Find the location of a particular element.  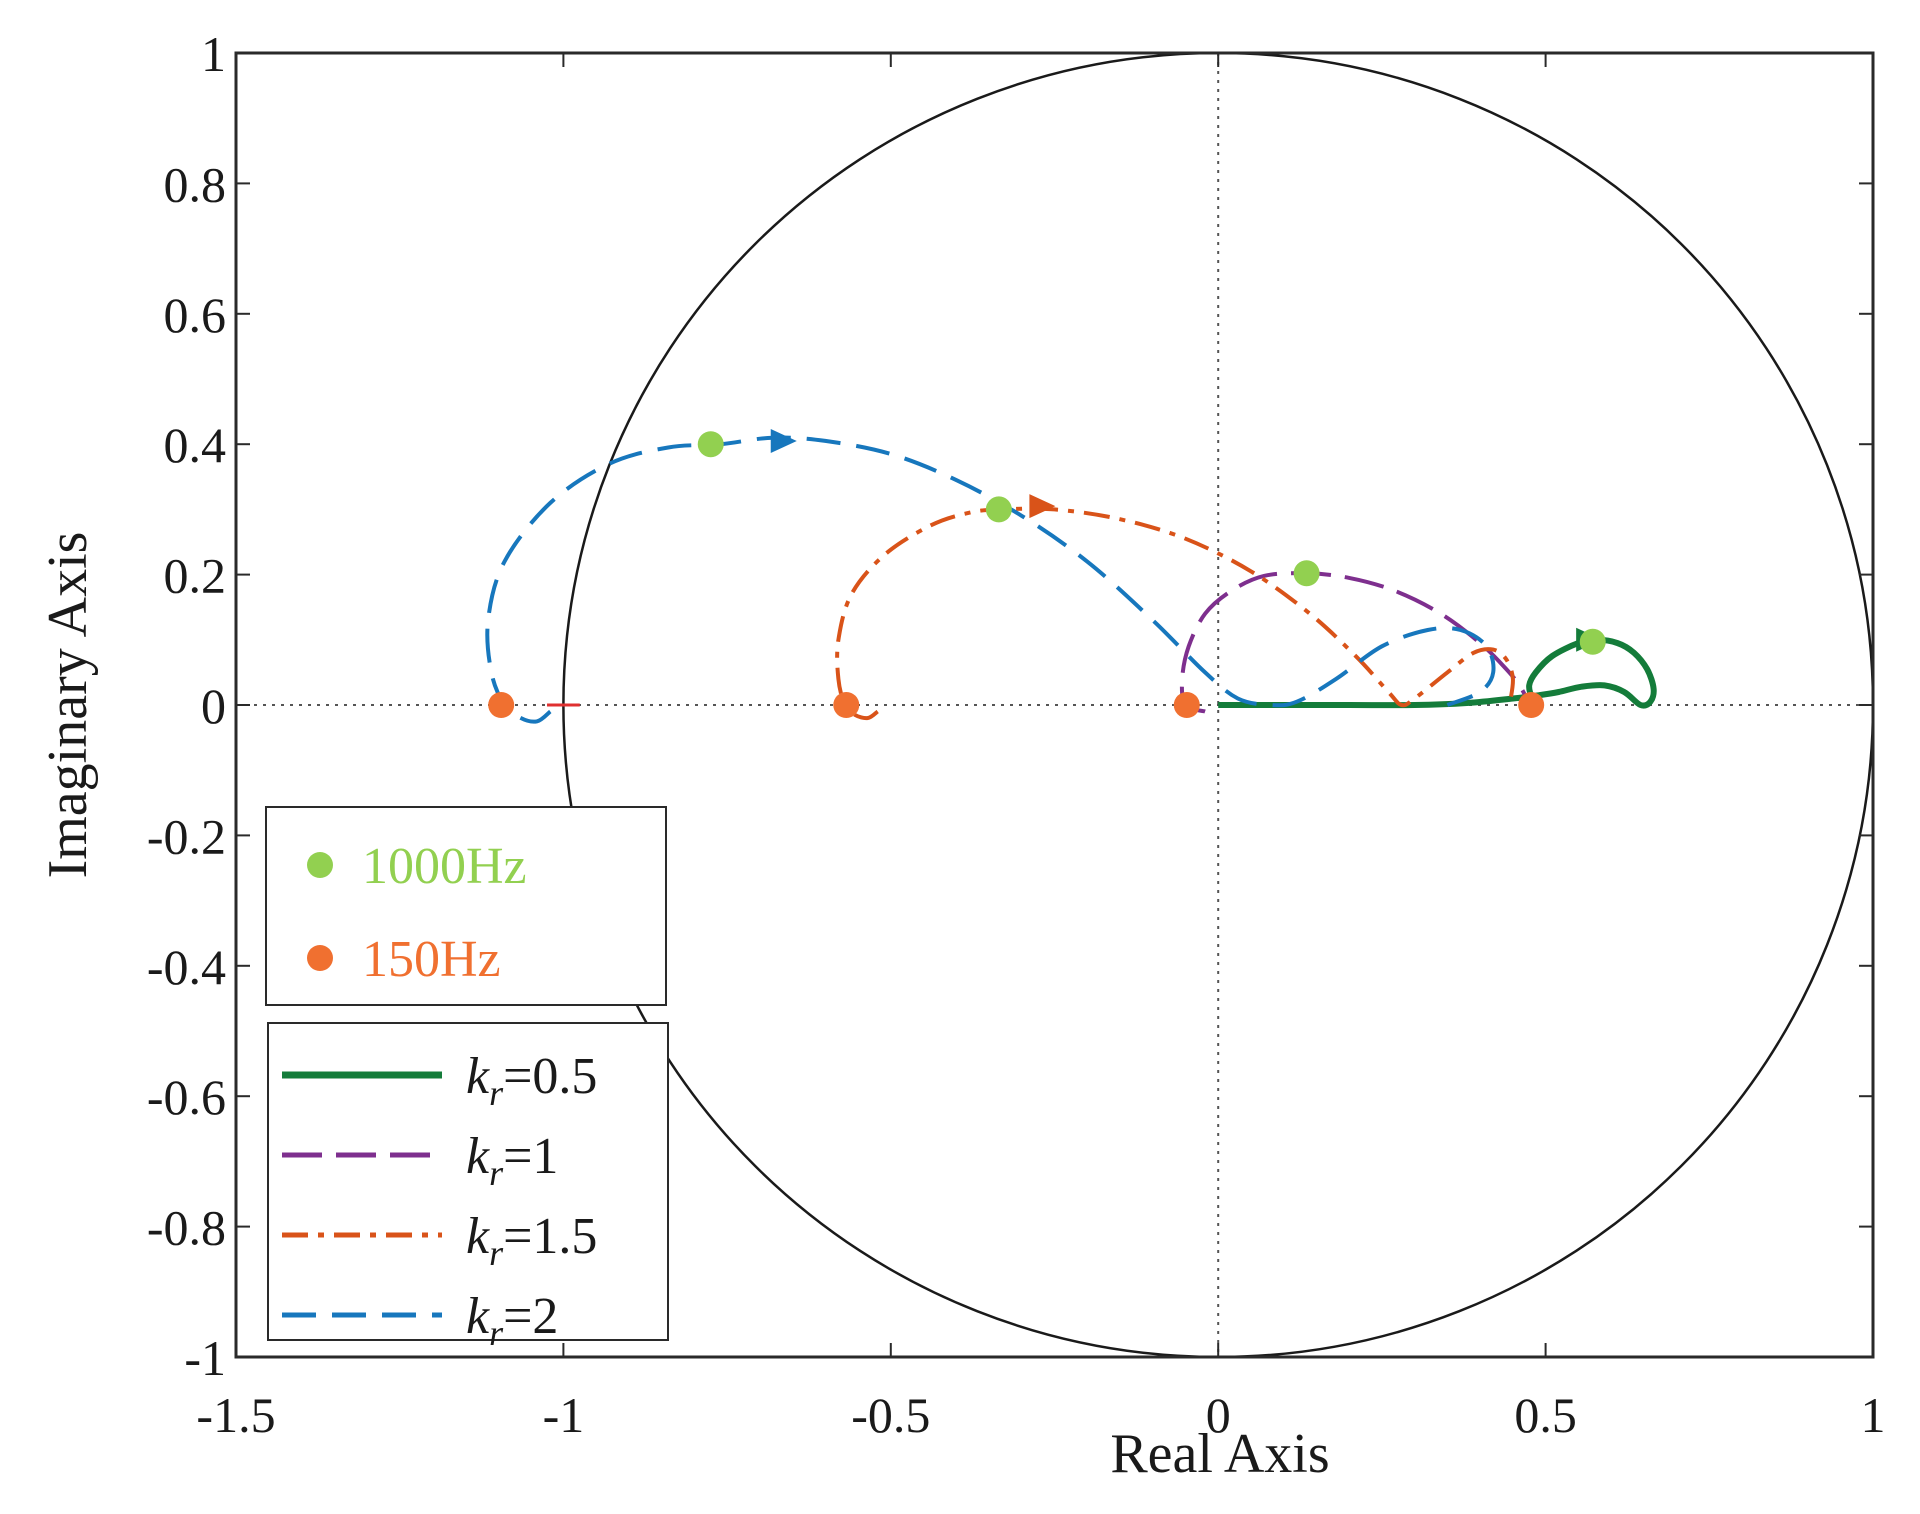

x-tick-label: 1 is located at coordinates (1873, 1415).